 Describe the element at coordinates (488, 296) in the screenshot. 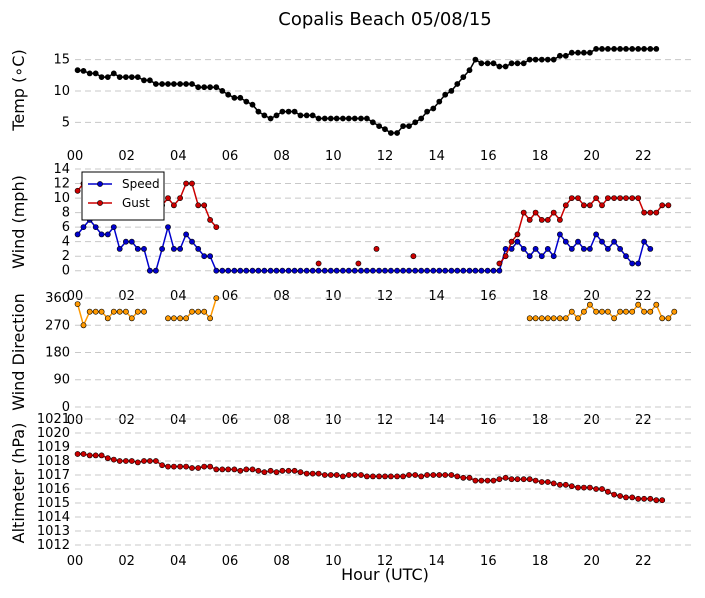

I see `x-tick-label: 16` at that location.